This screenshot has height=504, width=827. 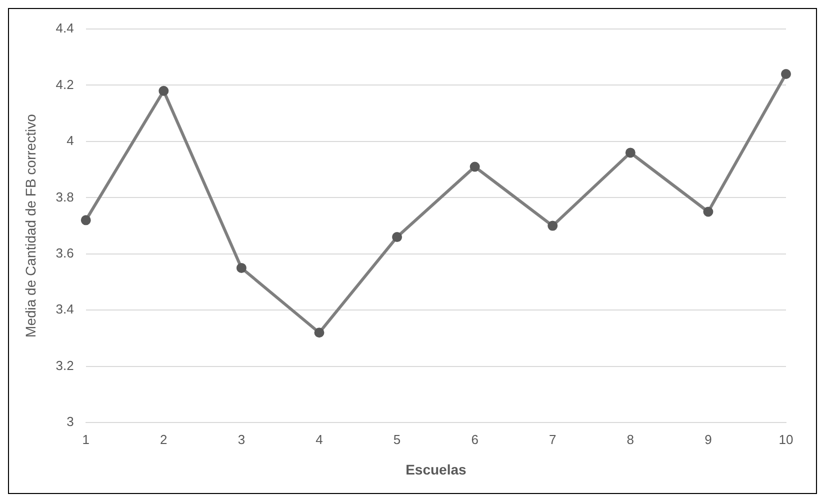 I want to click on x-axis-title: Escuelas, so click(x=436, y=469).